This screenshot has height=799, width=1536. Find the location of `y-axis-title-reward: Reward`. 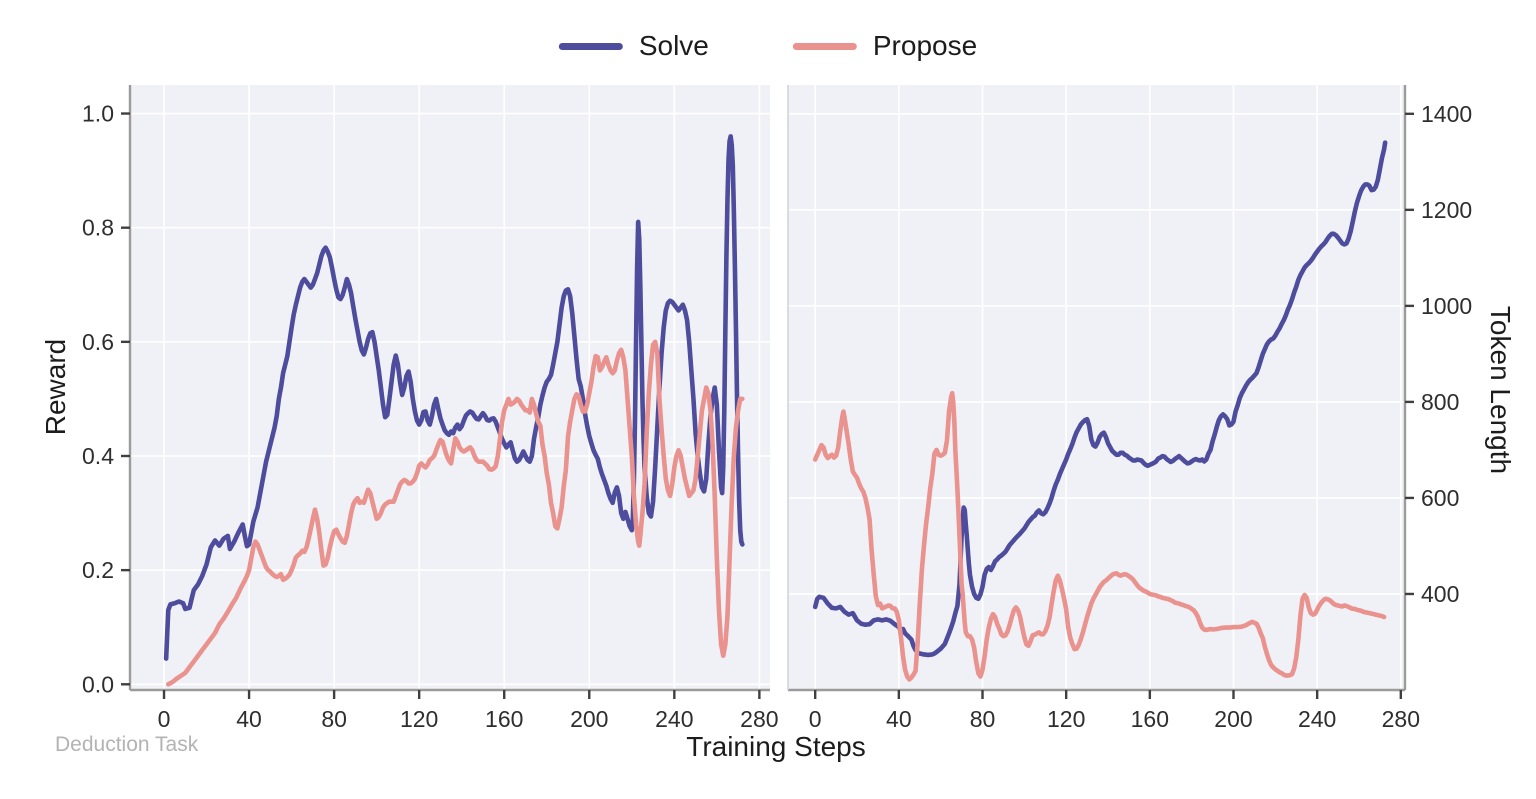

y-axis-title-reward: Reward is located at coordinates (55, 387).